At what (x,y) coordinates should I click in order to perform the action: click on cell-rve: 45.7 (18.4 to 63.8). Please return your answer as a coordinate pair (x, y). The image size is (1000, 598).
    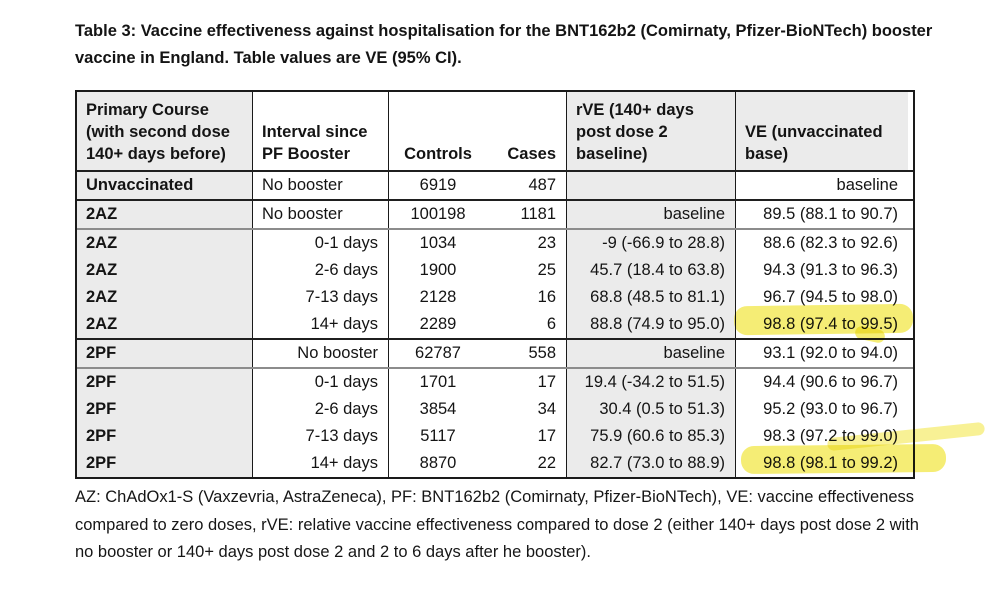
    Looking at the image, I should click on (650, 270).